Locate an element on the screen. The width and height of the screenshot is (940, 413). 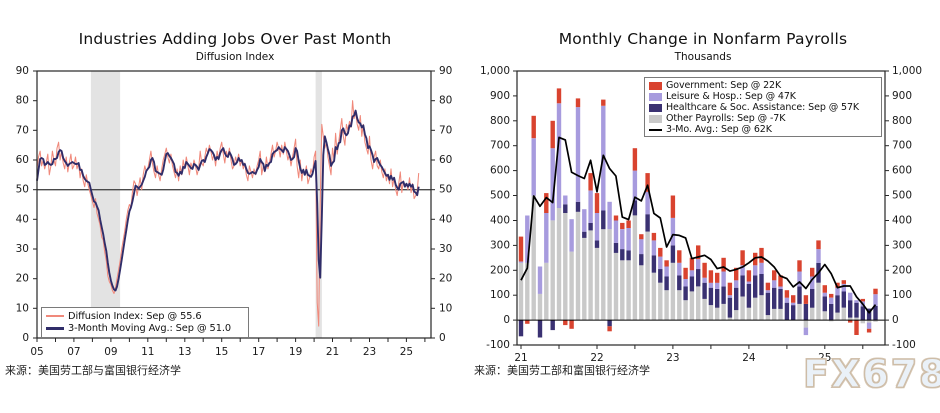
legend-item-label: Government: Sep @ 22K is located at coordinates (724, 85).